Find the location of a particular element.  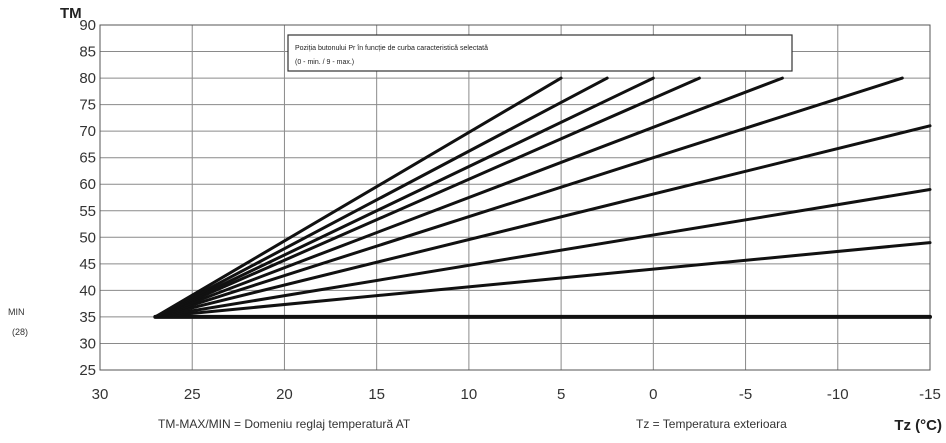

y-tick-label: 40 is located at coordinates (87, 290).